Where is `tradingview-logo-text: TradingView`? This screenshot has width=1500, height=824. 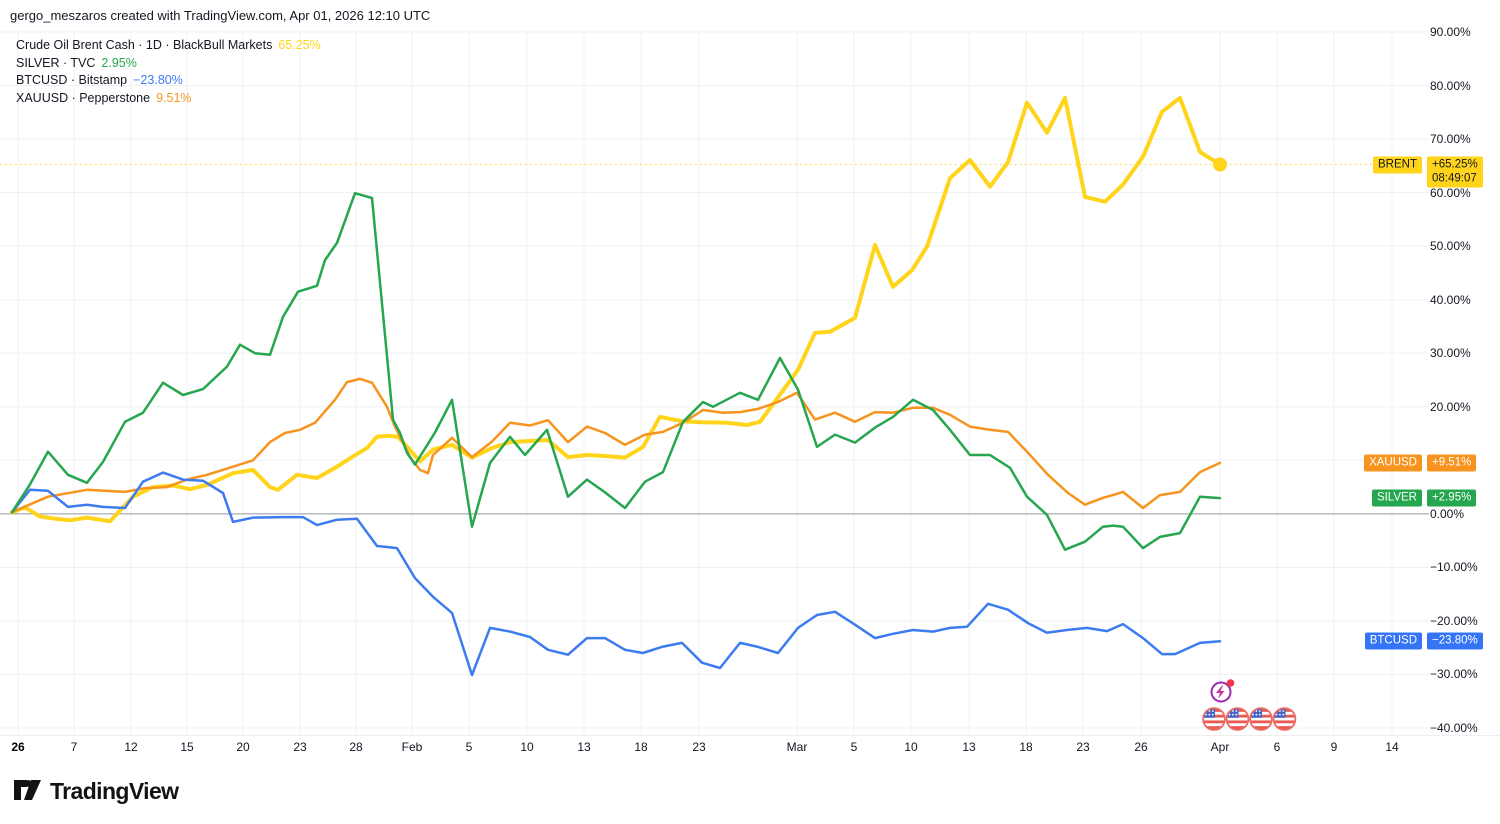 tradingview-logo-text: TradingView is located at coordinates (114, 791).